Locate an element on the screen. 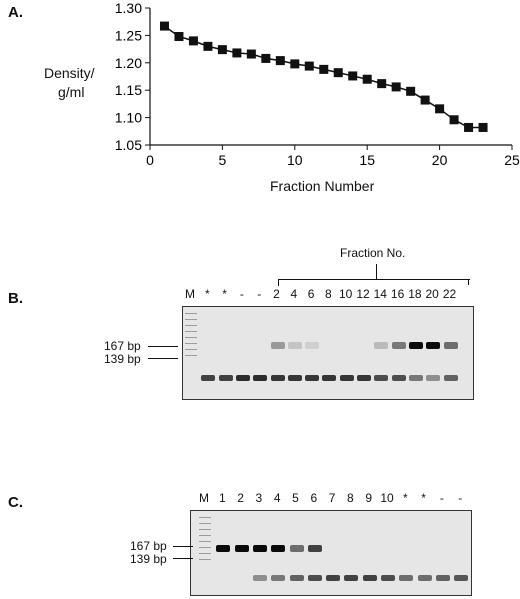 The height and width of the screenshot is (599, 520). y-tick-label: 1.25 is located at coordinates (128, 35).